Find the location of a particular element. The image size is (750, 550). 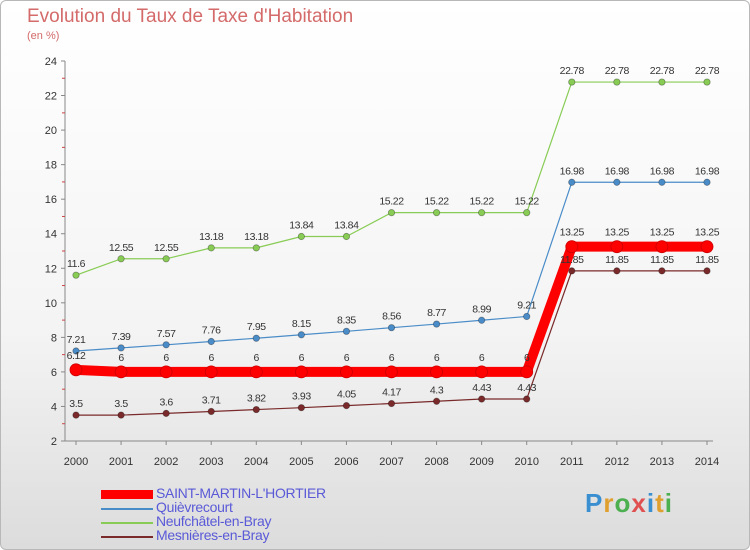

data-label-quievrecourt: 7.39 is located at coordinates (121, 337).